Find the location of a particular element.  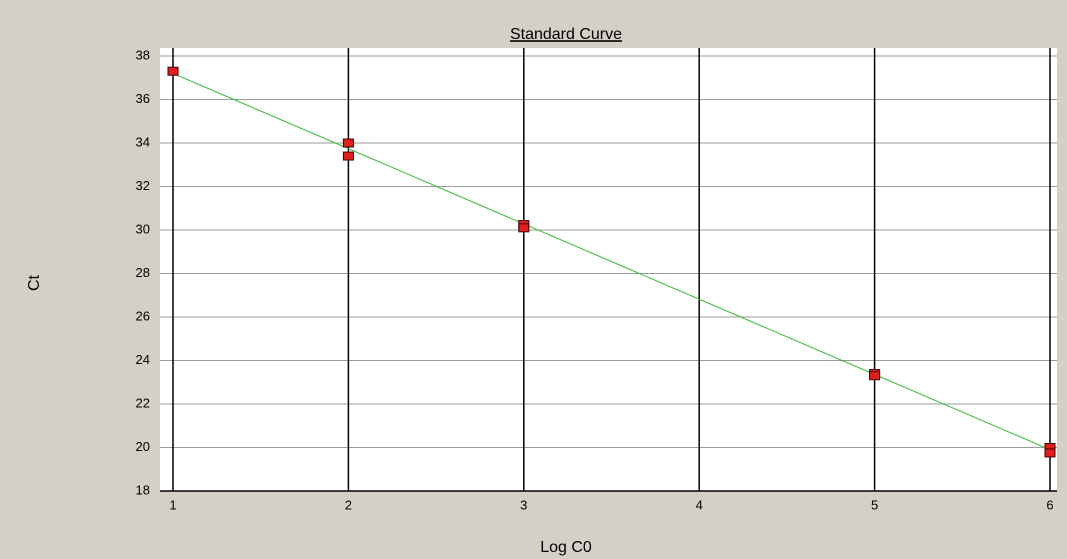

x-tick-label: 5 is located at coordinates (874, 504).